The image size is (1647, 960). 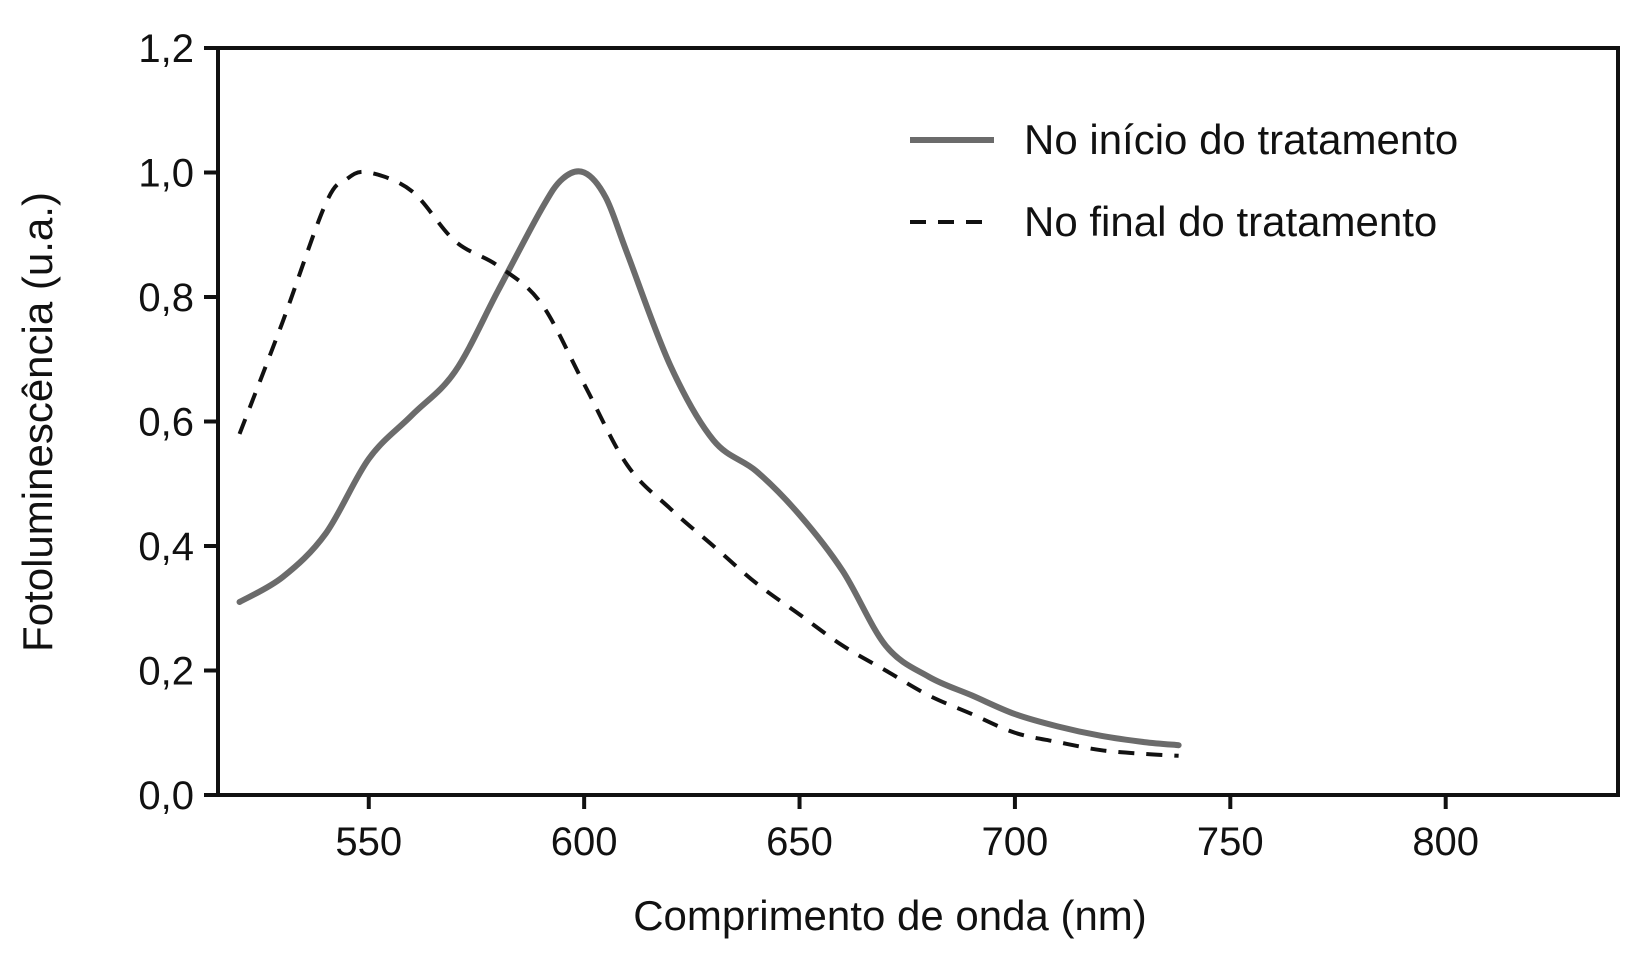 What do you see at coordinates (1230, 221) in the screenshot?
I see `legend-label: No final do tratamento` at bounding box center [1230, 221].